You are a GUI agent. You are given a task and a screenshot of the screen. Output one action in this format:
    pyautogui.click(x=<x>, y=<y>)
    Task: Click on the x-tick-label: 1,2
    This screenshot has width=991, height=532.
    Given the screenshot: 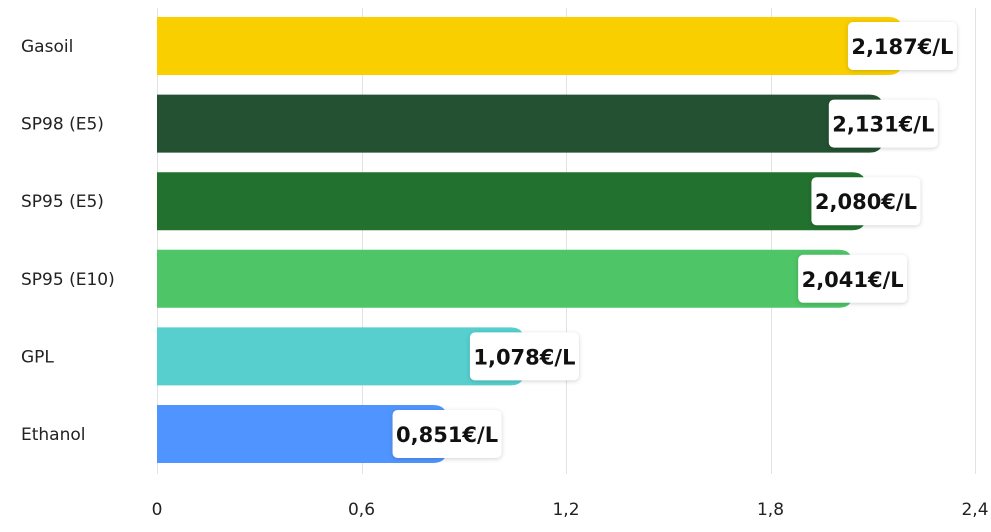 What is the action you would take?
    pyautogui.click(x=565, y=510)
    